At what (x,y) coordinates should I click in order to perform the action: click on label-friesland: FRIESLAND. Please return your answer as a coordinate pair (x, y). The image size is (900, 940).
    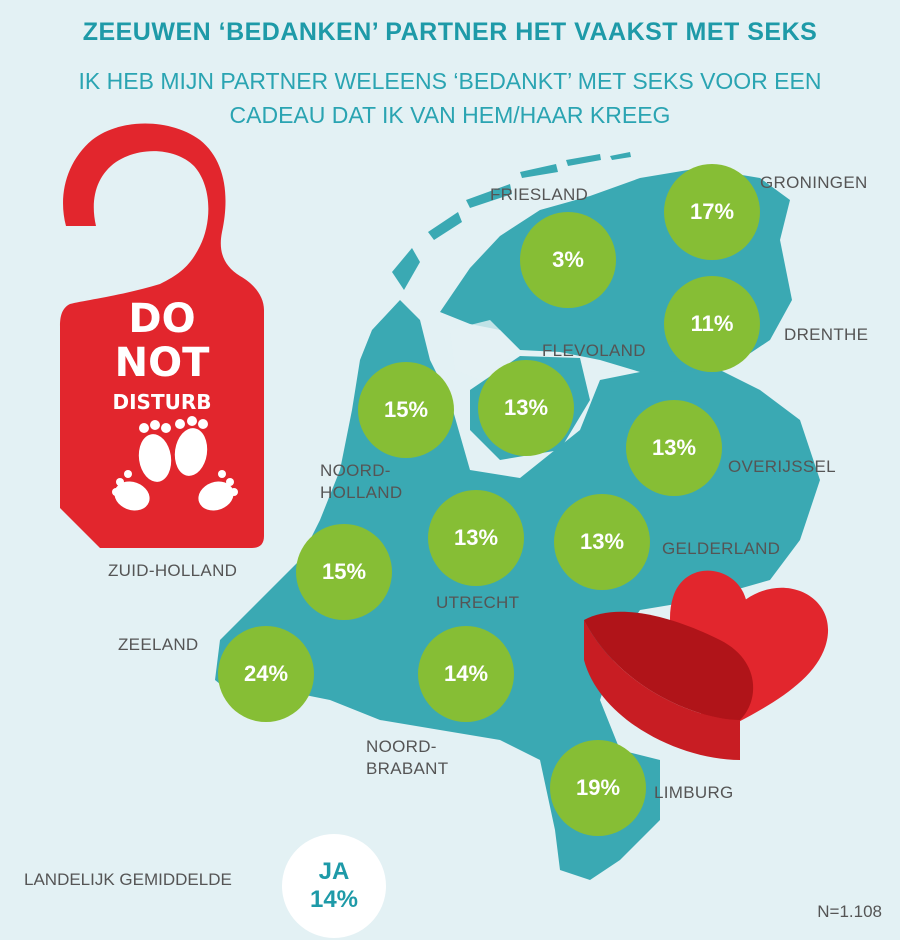
    Looking at the image, I should click on (539, 194).